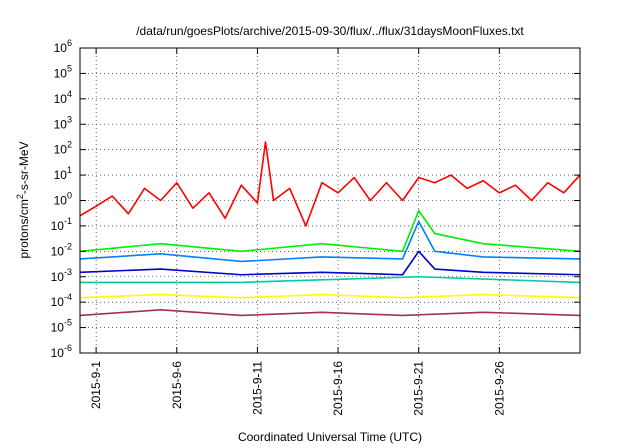  I want to click on y-axis-title-post: -s-sr-MeV, so click(24, 167).